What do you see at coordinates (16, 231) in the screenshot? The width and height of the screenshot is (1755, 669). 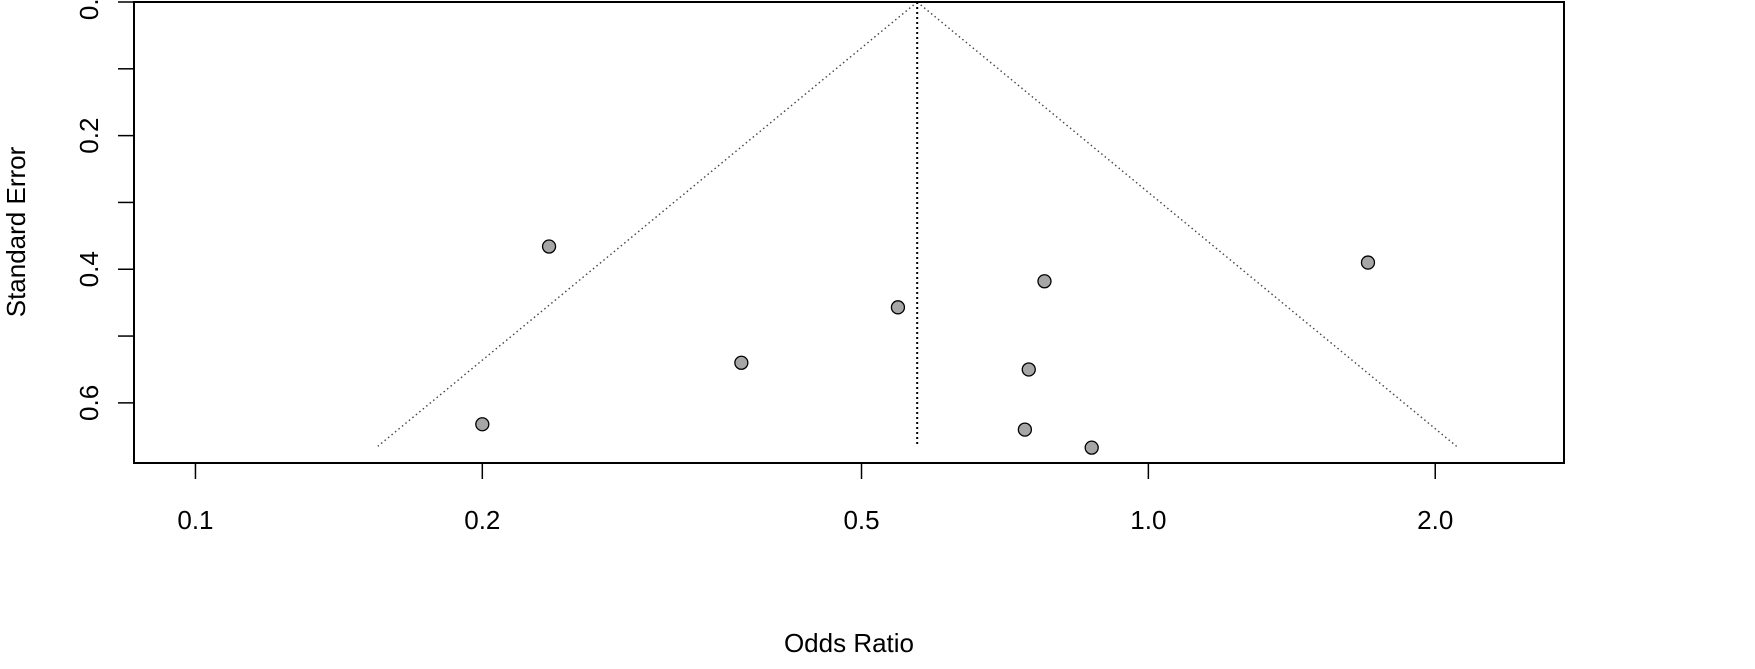 I see `y-axis-title: Standard Error` at bounding box center [16, 231].